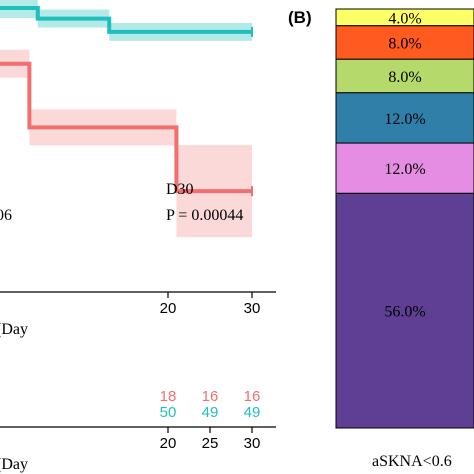  I want to click on annotation-d30: D30, so click(180, 189).